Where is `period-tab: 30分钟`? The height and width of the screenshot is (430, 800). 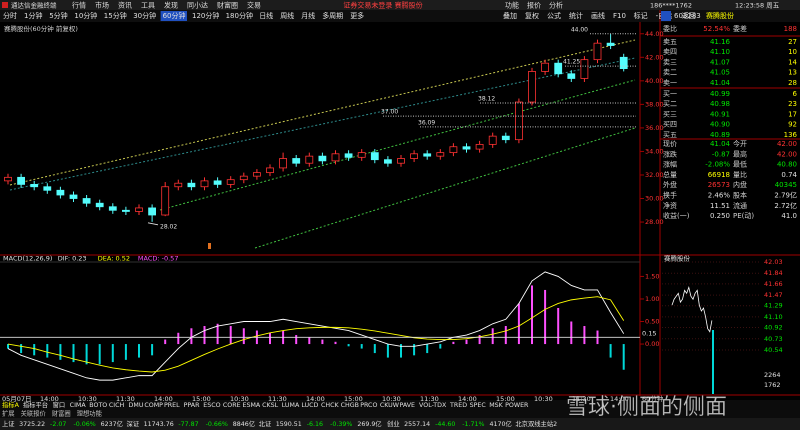 period-tab: 30分钟 is located at coordinates (144, 15).